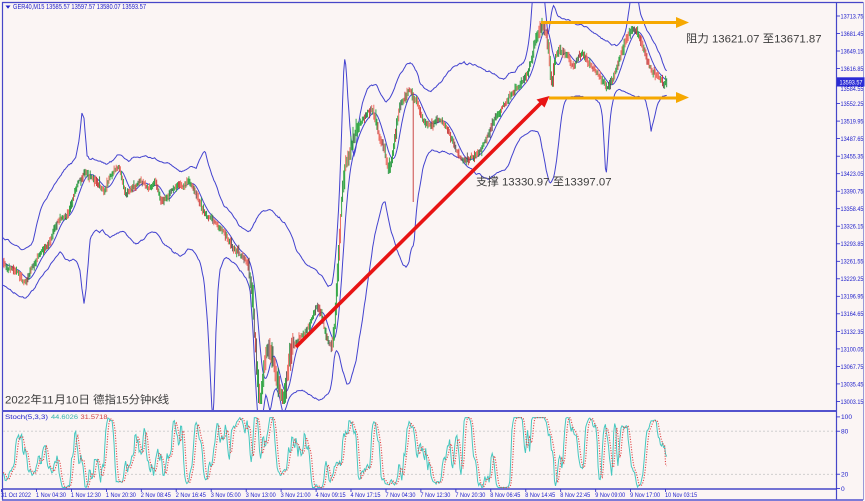 The image size is (865, 501). Describe the element at coordinates (16, 495) in the screenshot. I see `svg-text: 31 Oct 2022` at that location.